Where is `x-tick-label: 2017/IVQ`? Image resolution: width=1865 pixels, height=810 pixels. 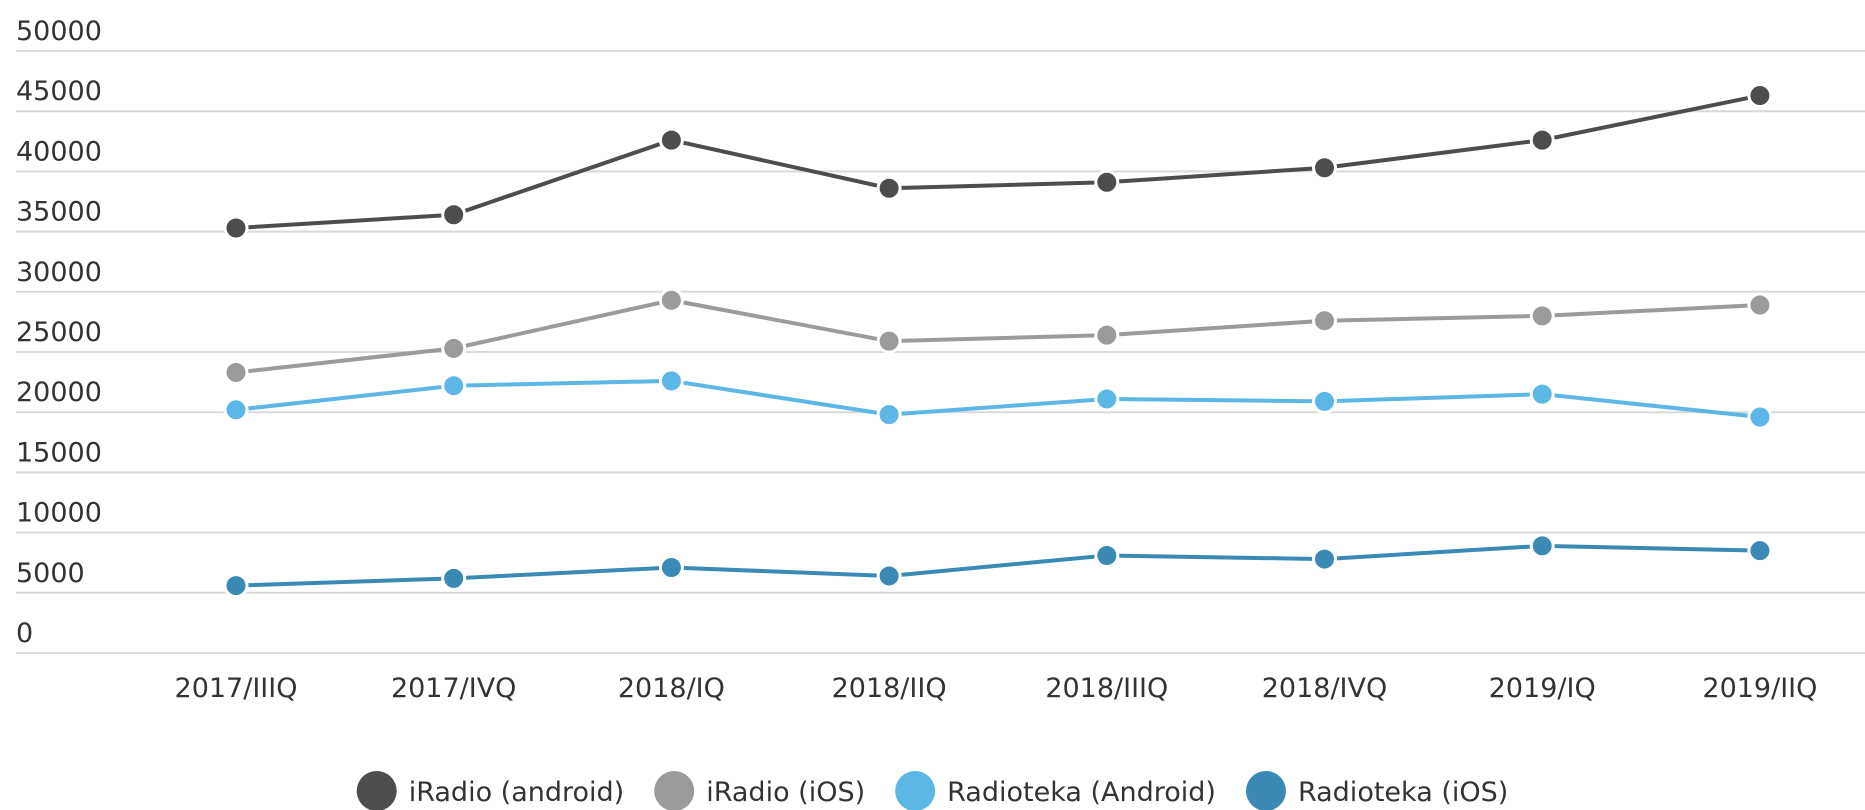 x-tick-label: 2017/IVQ is located at coordinates (454, 688).